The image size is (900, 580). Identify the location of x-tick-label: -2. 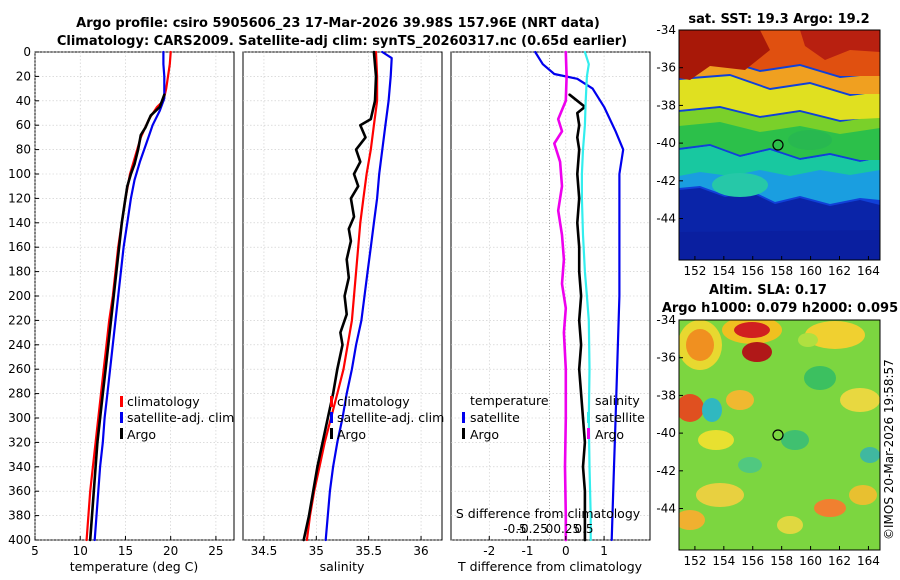
(489, 551).